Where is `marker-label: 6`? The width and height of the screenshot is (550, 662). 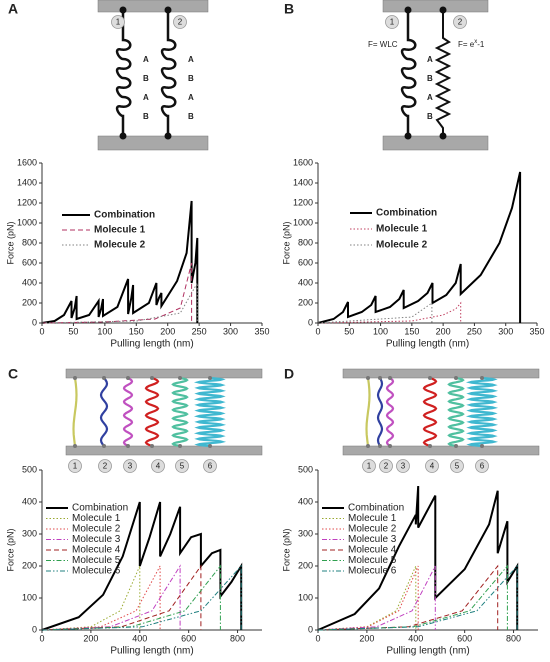
marker-label: 6 is located at coordinates (210, 466).